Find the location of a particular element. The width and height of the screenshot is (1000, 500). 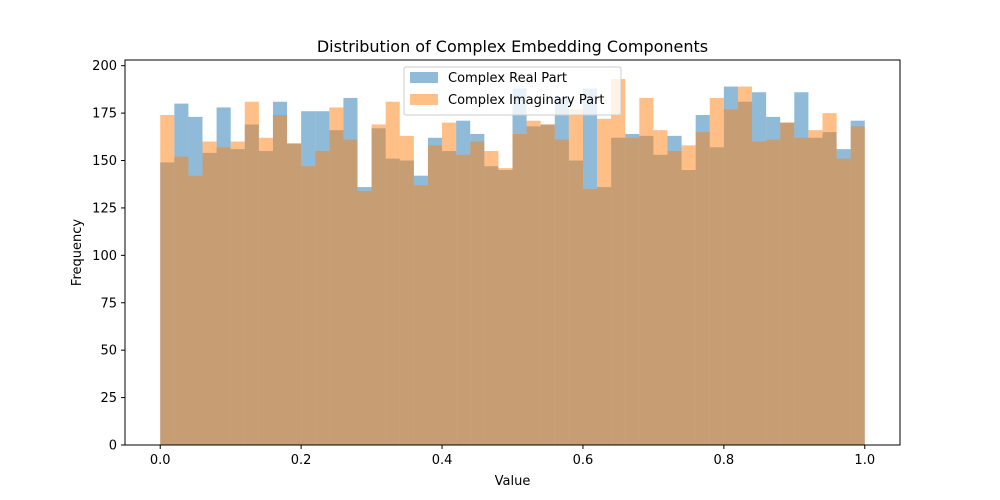

legend: Complex Real Part Complex Imaginary Part is located at coordinates (512, 91).